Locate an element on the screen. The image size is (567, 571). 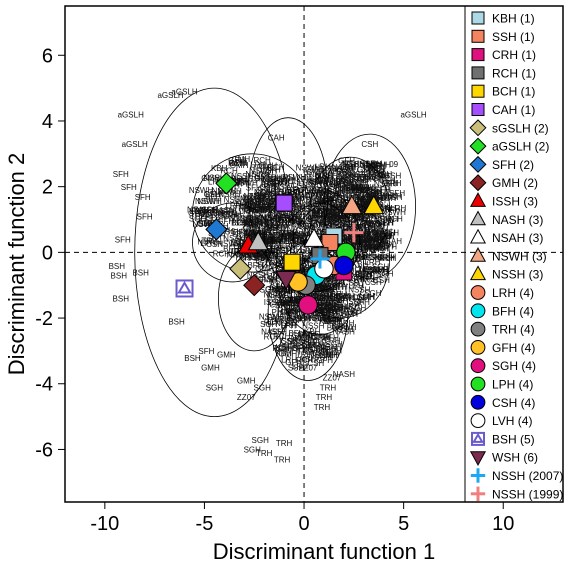
legend-label: SGH (4) is located at coordinates (514, 366).